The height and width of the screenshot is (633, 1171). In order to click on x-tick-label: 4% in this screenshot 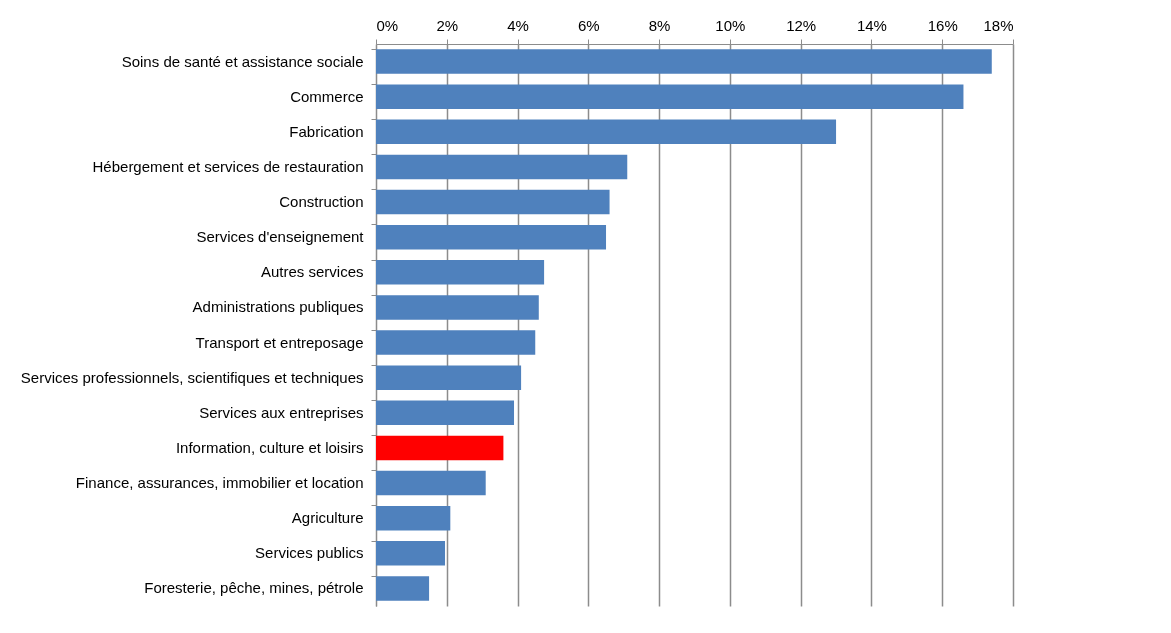, I will do `click(518, 25)`.